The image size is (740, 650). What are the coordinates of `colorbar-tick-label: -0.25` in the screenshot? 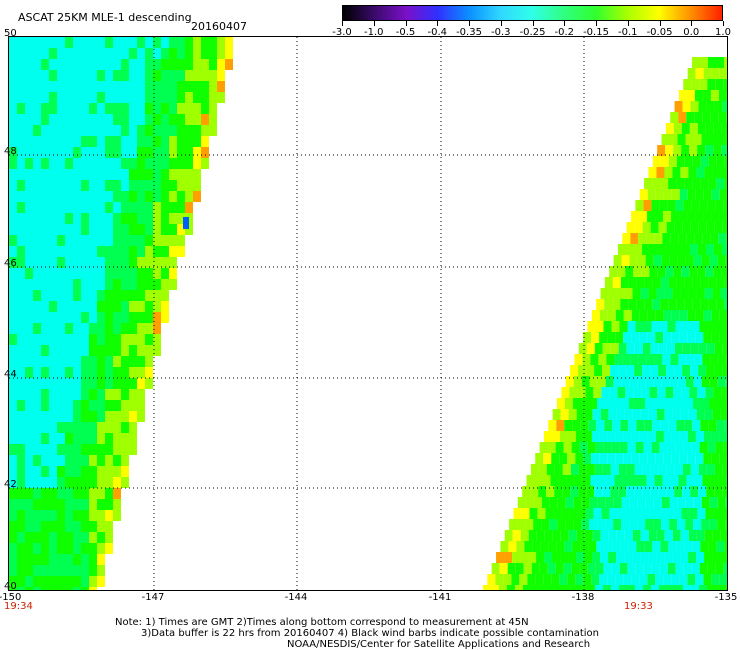 It's located at (532, 32).